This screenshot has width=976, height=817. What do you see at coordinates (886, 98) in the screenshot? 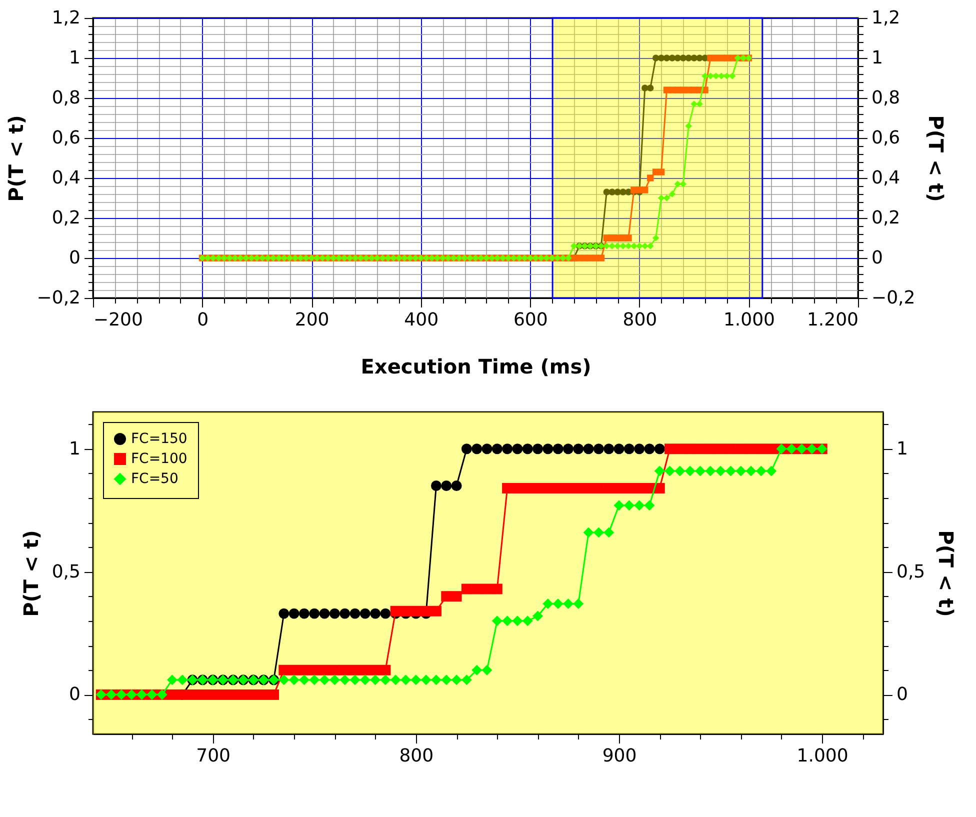
I see `y2-tick-label: 0,8` at bounding box center [886, 98].